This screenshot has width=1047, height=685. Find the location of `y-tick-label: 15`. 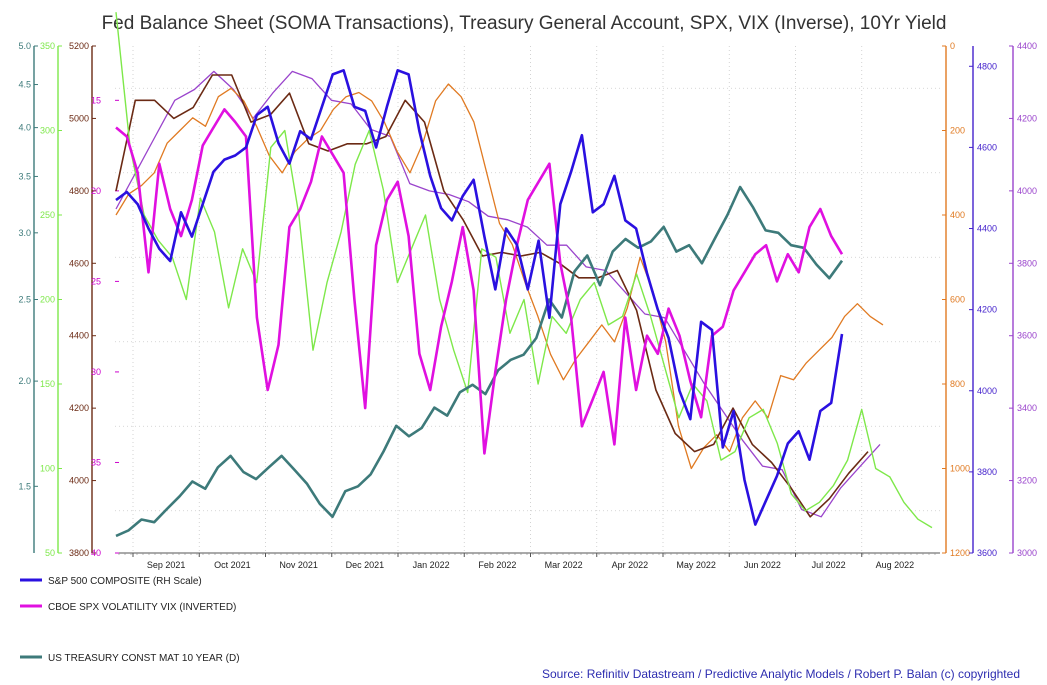

y-tick-label: 15 is located at coordinates (96, 100).